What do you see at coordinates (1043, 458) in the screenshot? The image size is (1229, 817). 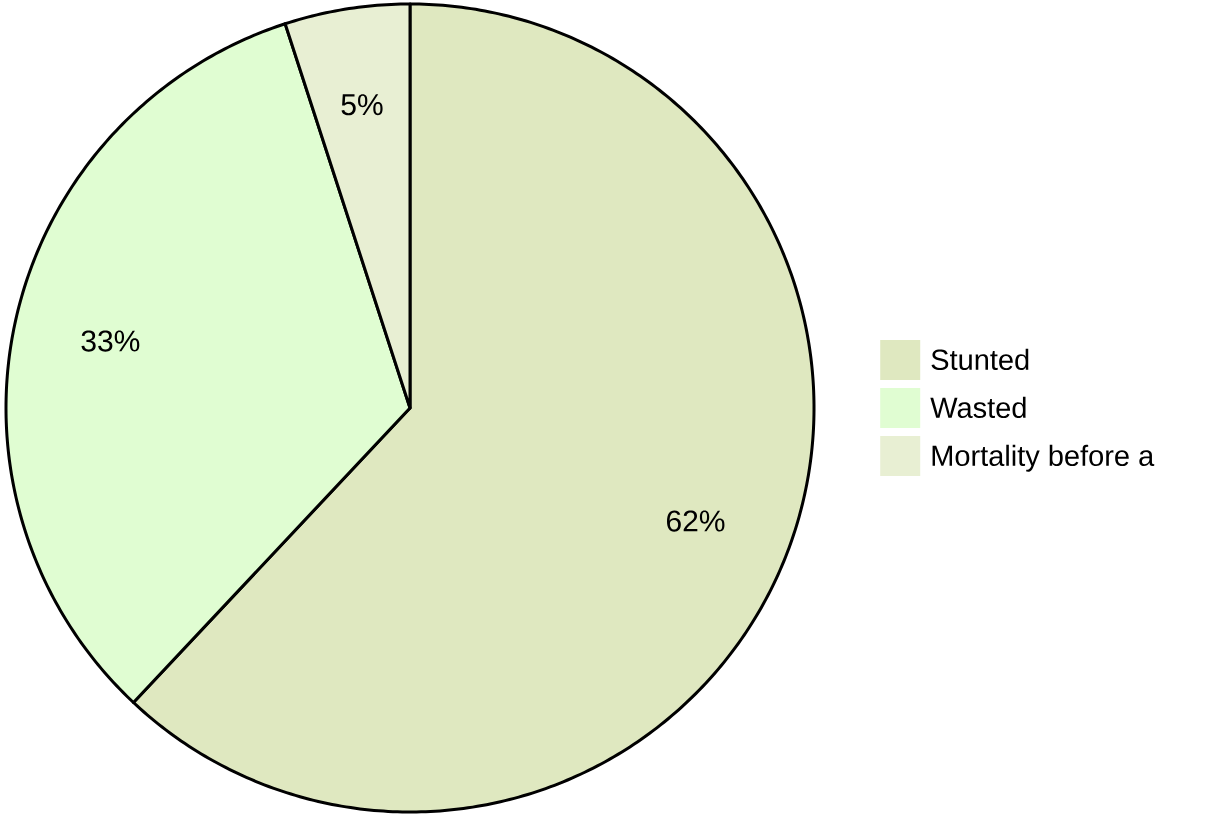 I see `legend-label: Mortality before a` at bounding box center [1043, 458].